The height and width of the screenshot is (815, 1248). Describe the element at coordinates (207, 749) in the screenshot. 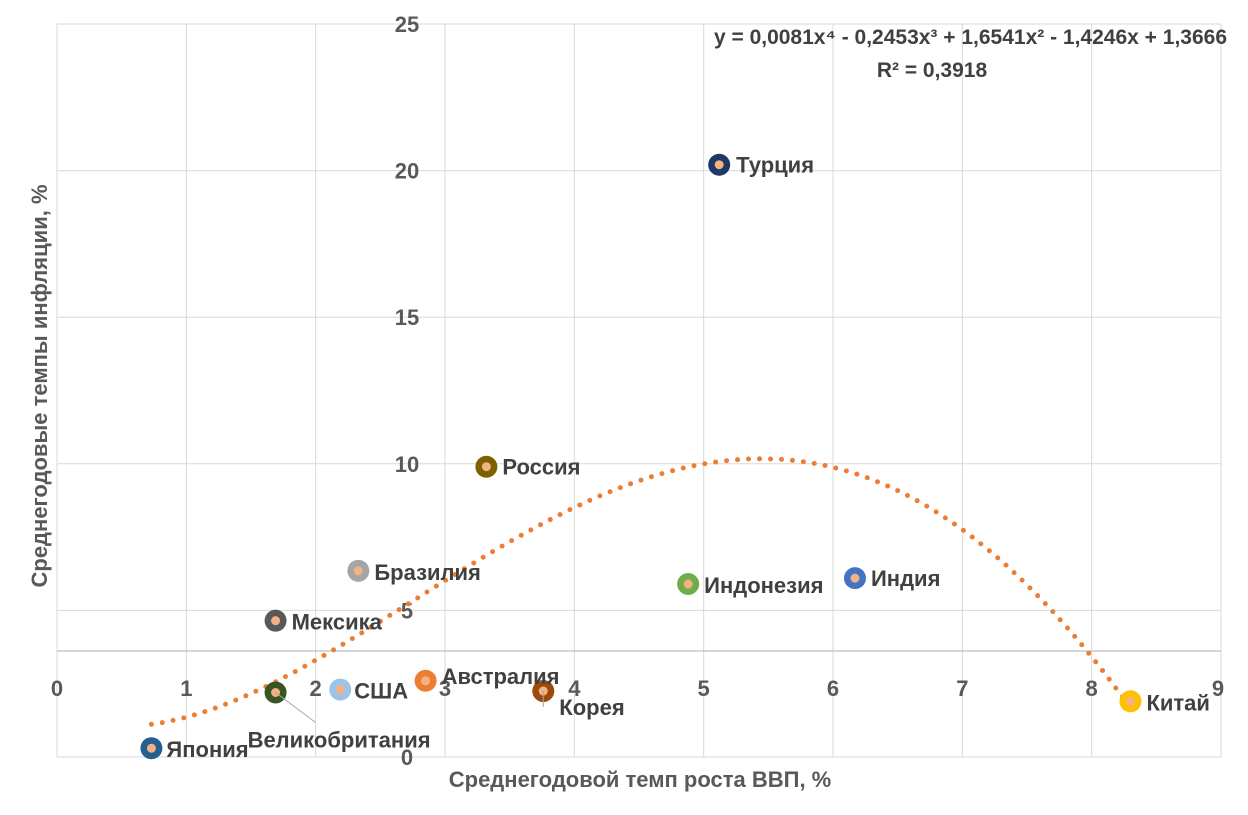

I see `data-label: Япония` at that location.